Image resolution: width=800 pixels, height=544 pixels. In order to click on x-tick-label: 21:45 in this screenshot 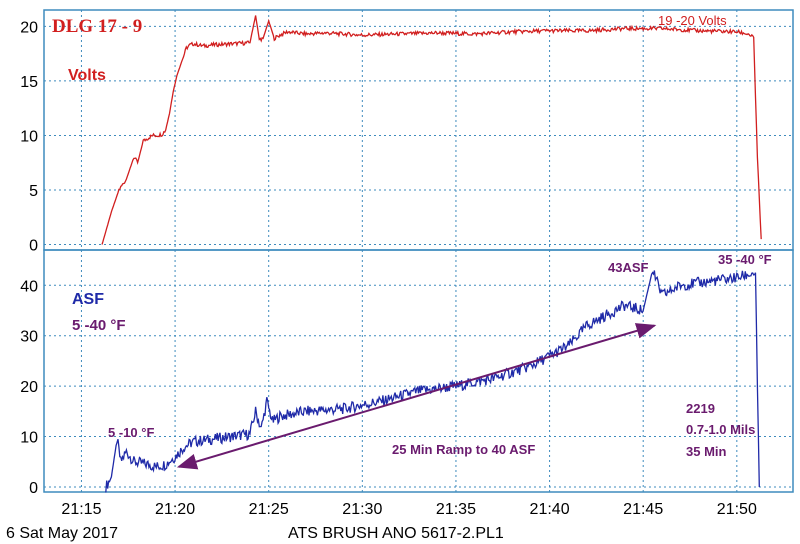, I will do `click(643, 509)`.